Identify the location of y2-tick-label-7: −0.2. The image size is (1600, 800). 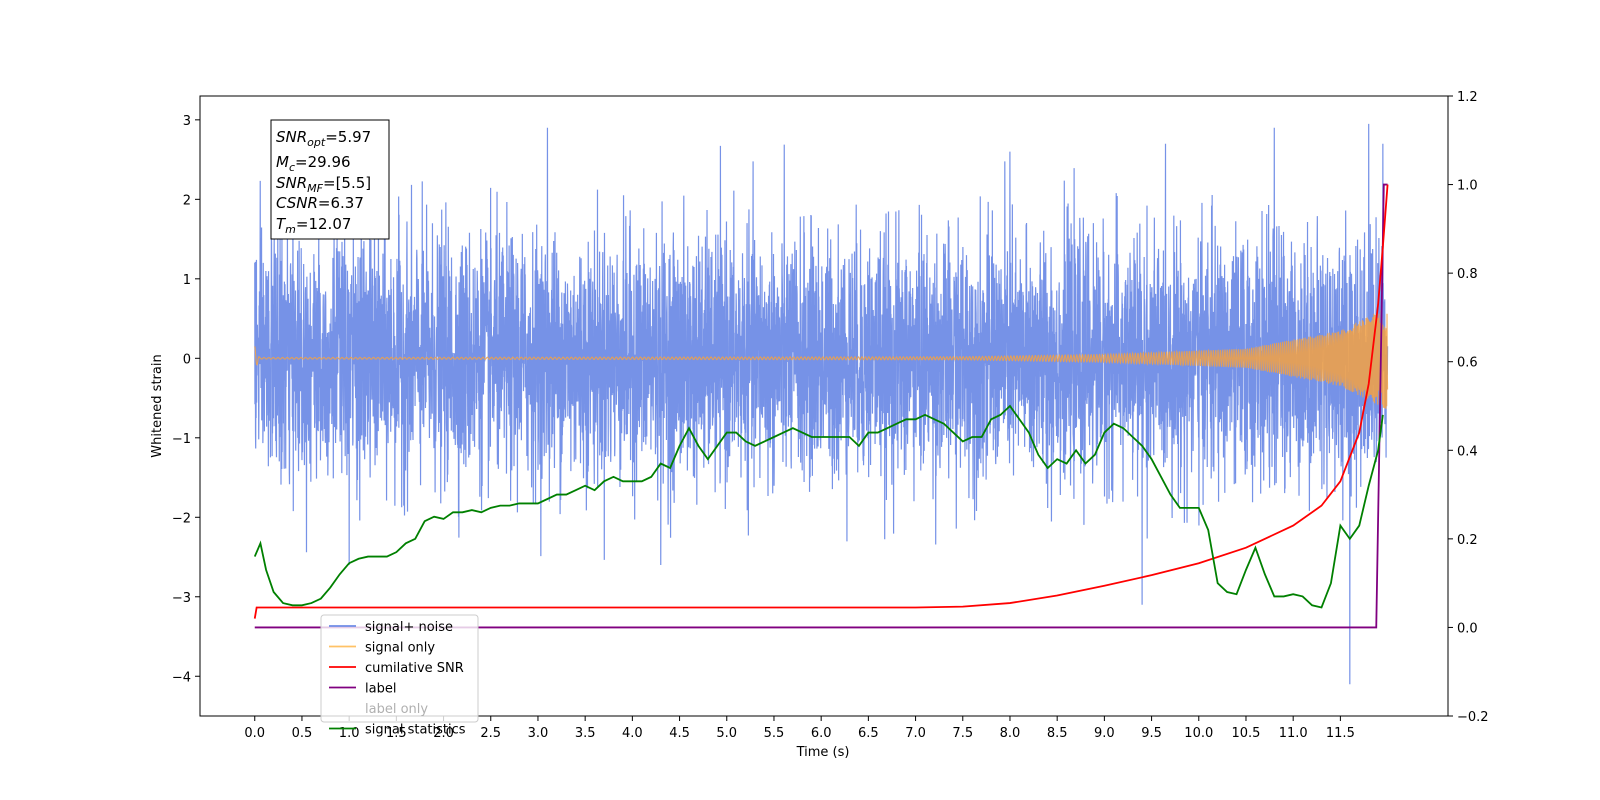
(1473, 717).